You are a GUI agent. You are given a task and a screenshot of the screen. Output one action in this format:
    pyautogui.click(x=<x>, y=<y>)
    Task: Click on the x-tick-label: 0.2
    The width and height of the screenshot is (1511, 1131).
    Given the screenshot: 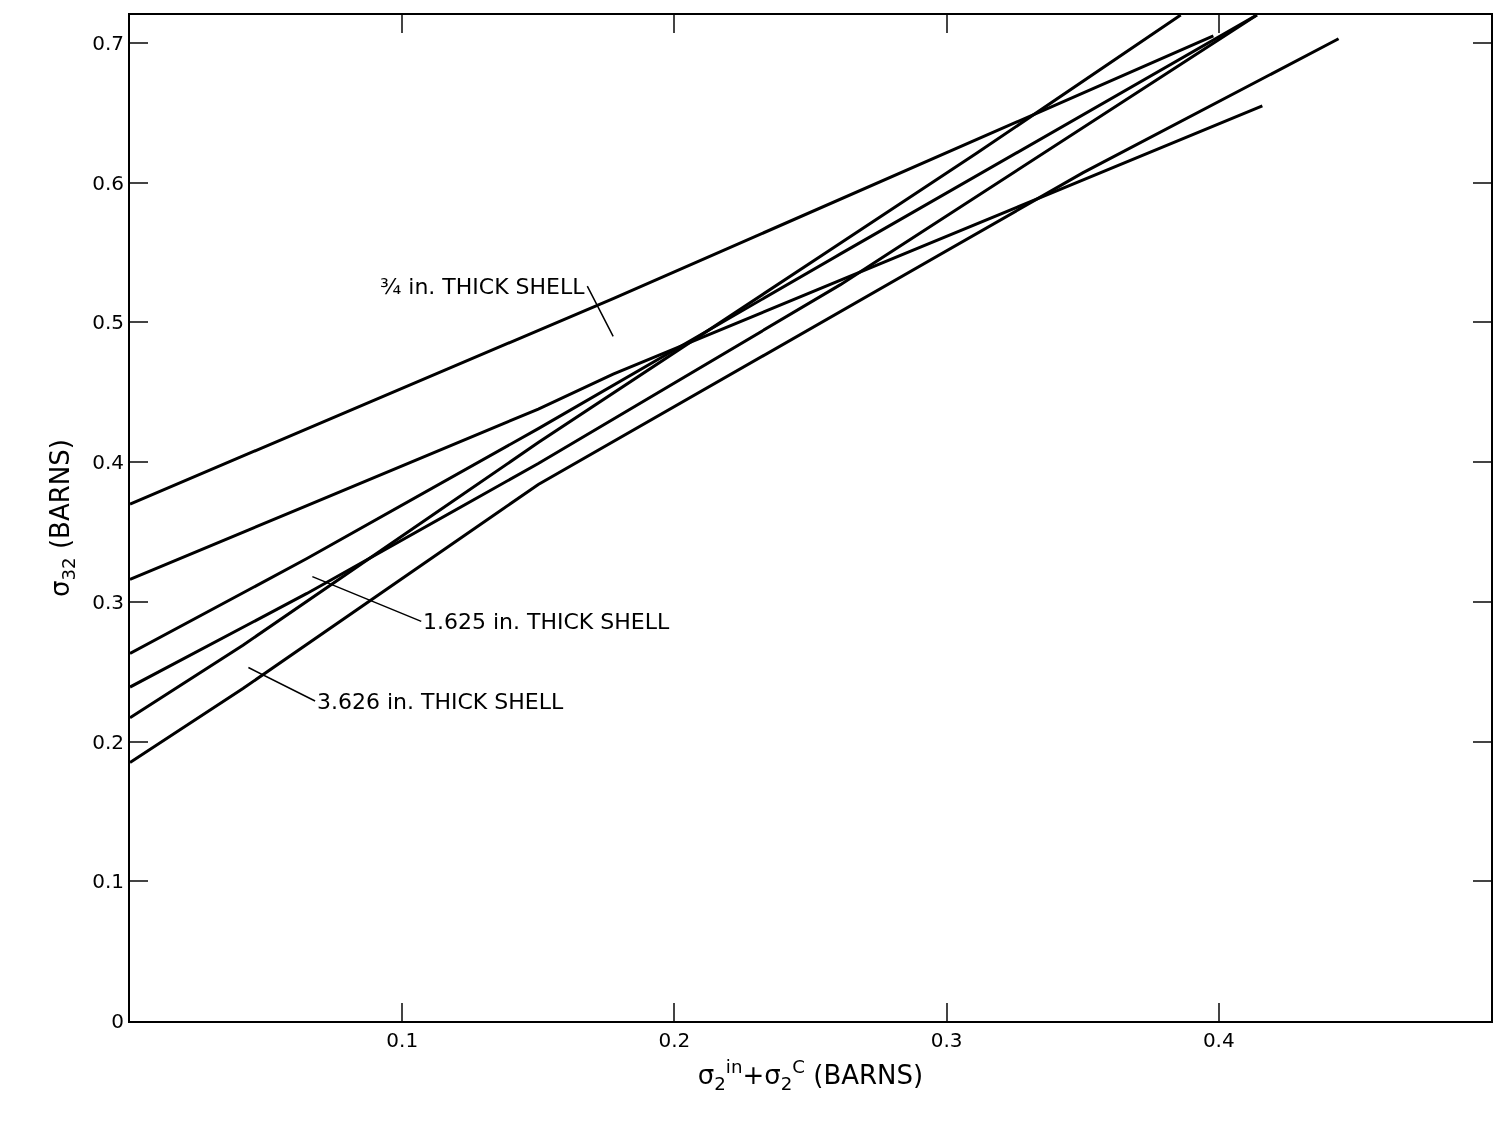 What is the action you would take?
    pyautogui.click(x=674, y=1040)
    